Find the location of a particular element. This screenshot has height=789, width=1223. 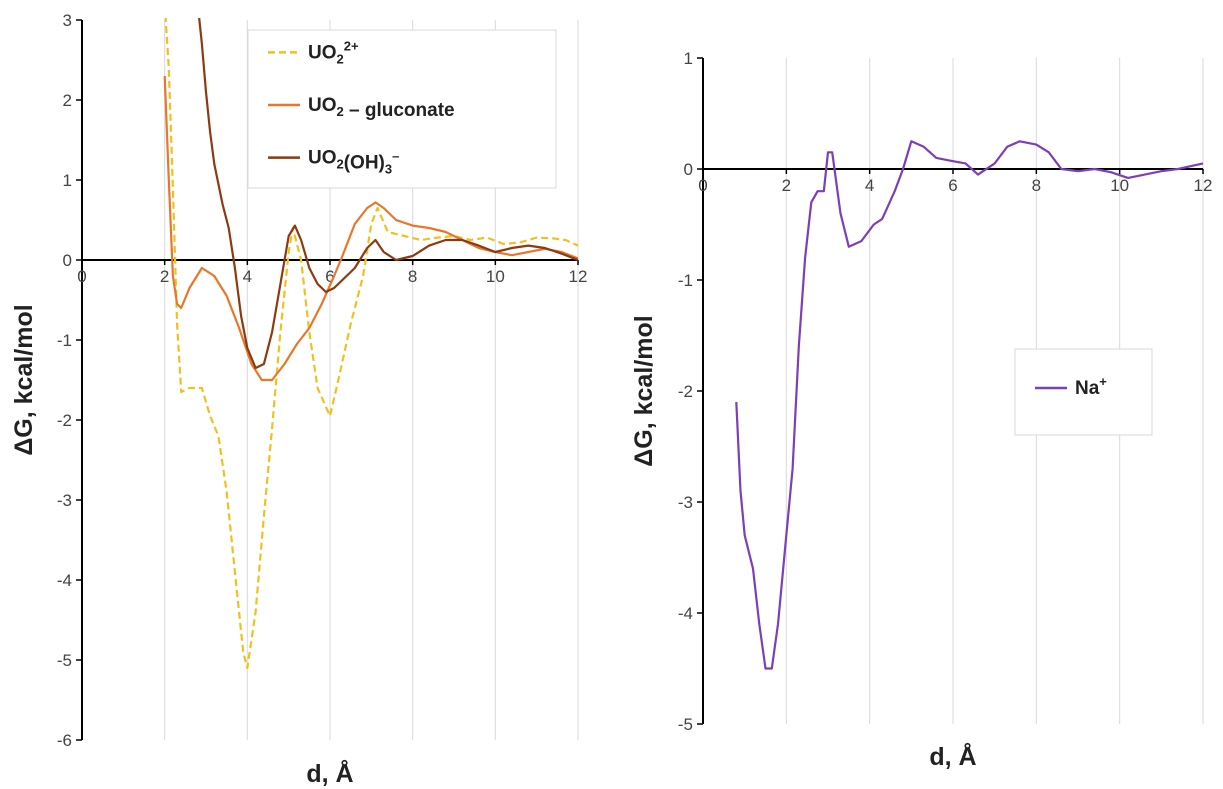

legend-label: UO2 – gluconate is located at coordinates (381, 108).